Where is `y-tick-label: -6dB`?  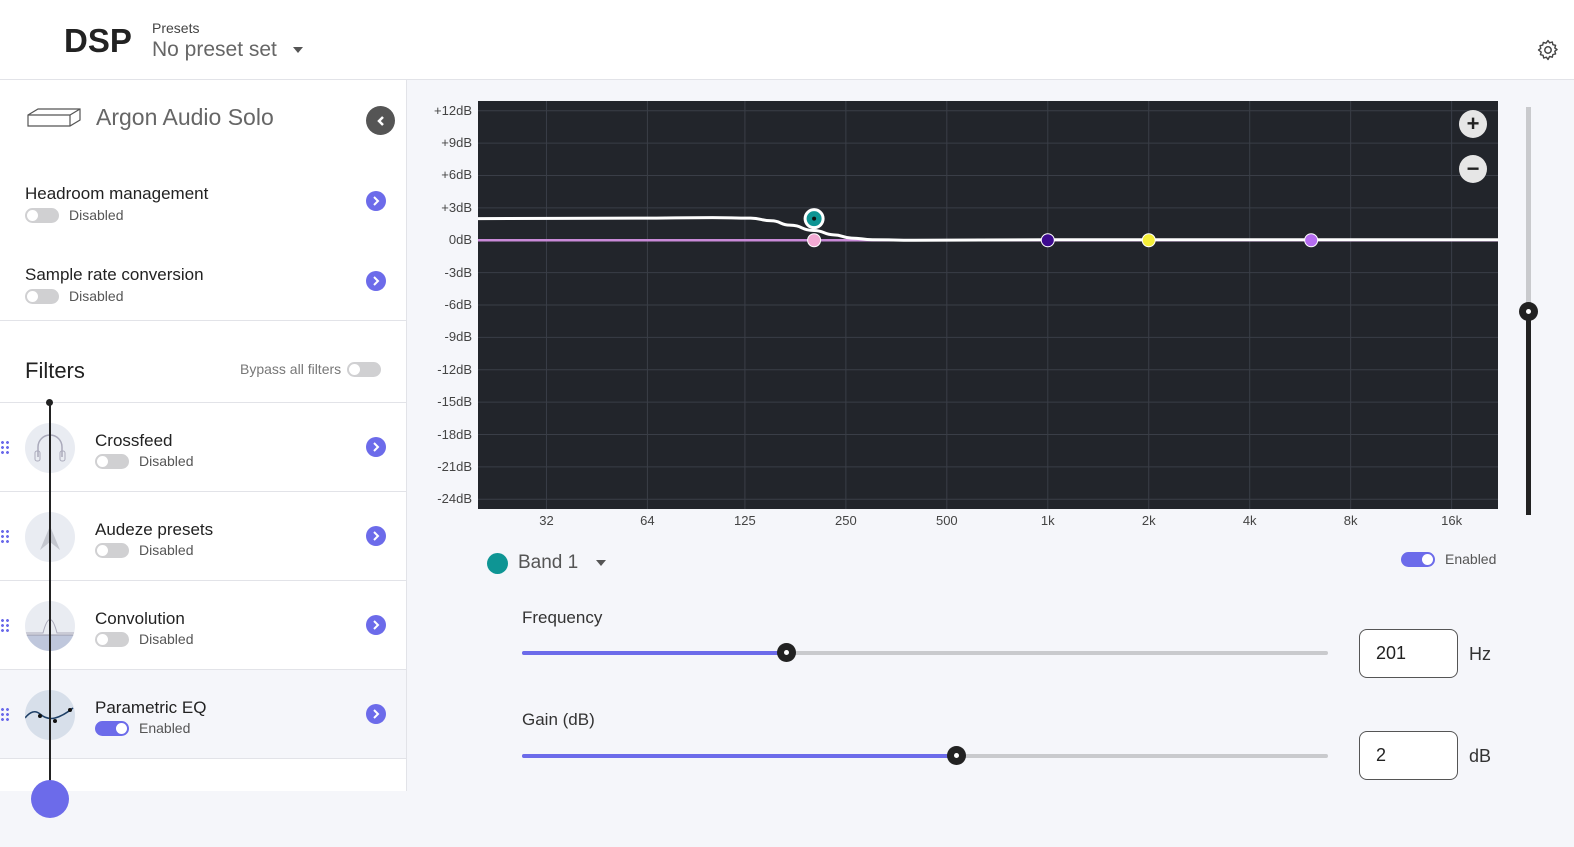
y-tick-label: -6dB is located at coordinates (458, 304).